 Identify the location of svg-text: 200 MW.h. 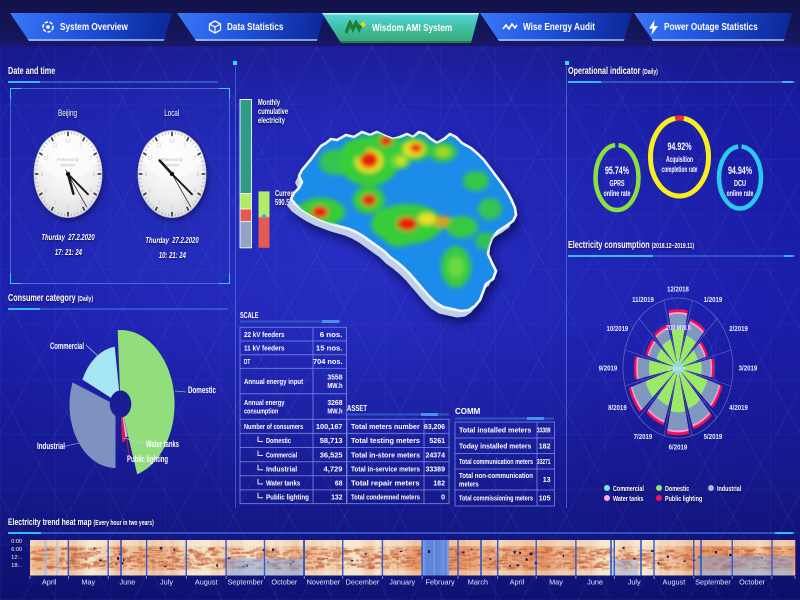
(678, 328).